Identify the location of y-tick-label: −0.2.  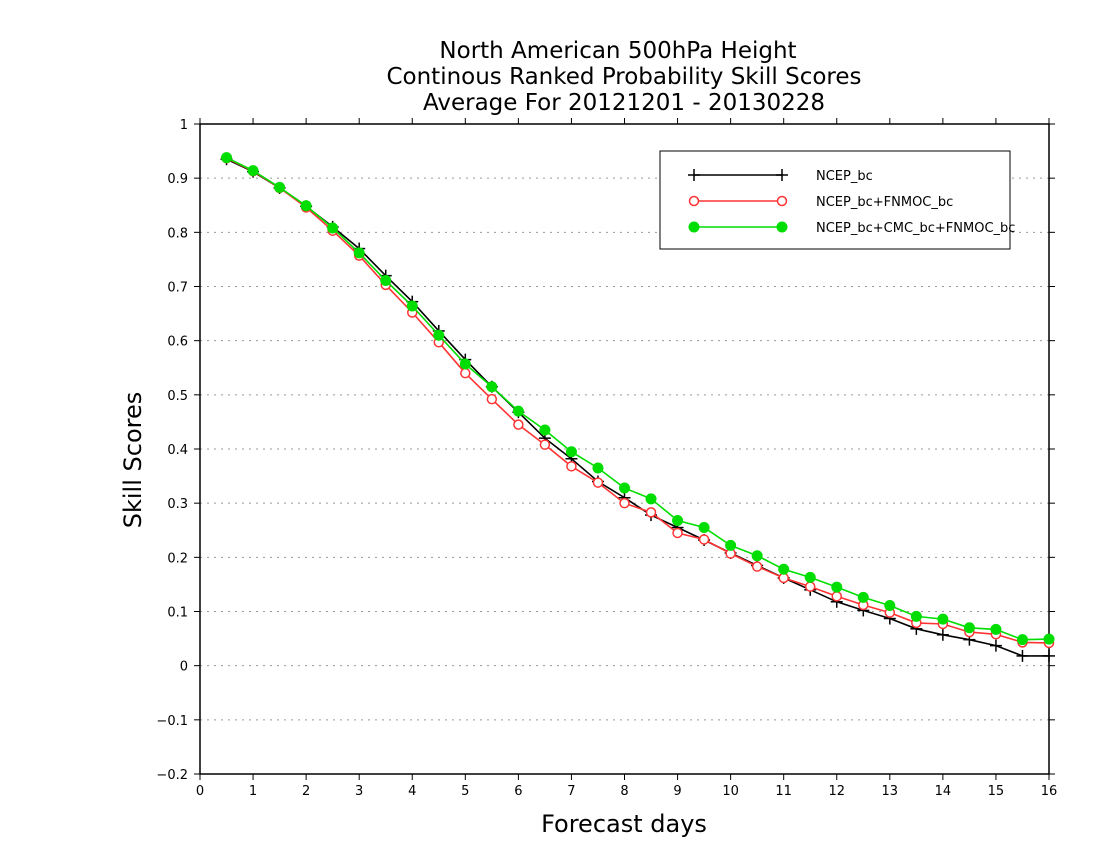
(172, 775).